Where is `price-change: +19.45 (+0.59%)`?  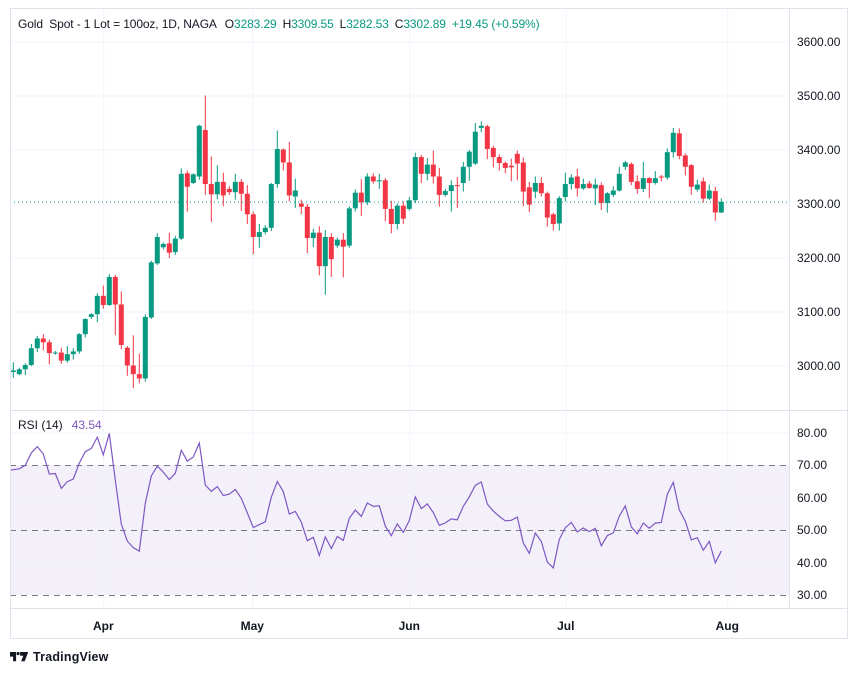 price-change: +19.45 (+0.59%) is located at coordinates (495, 24).